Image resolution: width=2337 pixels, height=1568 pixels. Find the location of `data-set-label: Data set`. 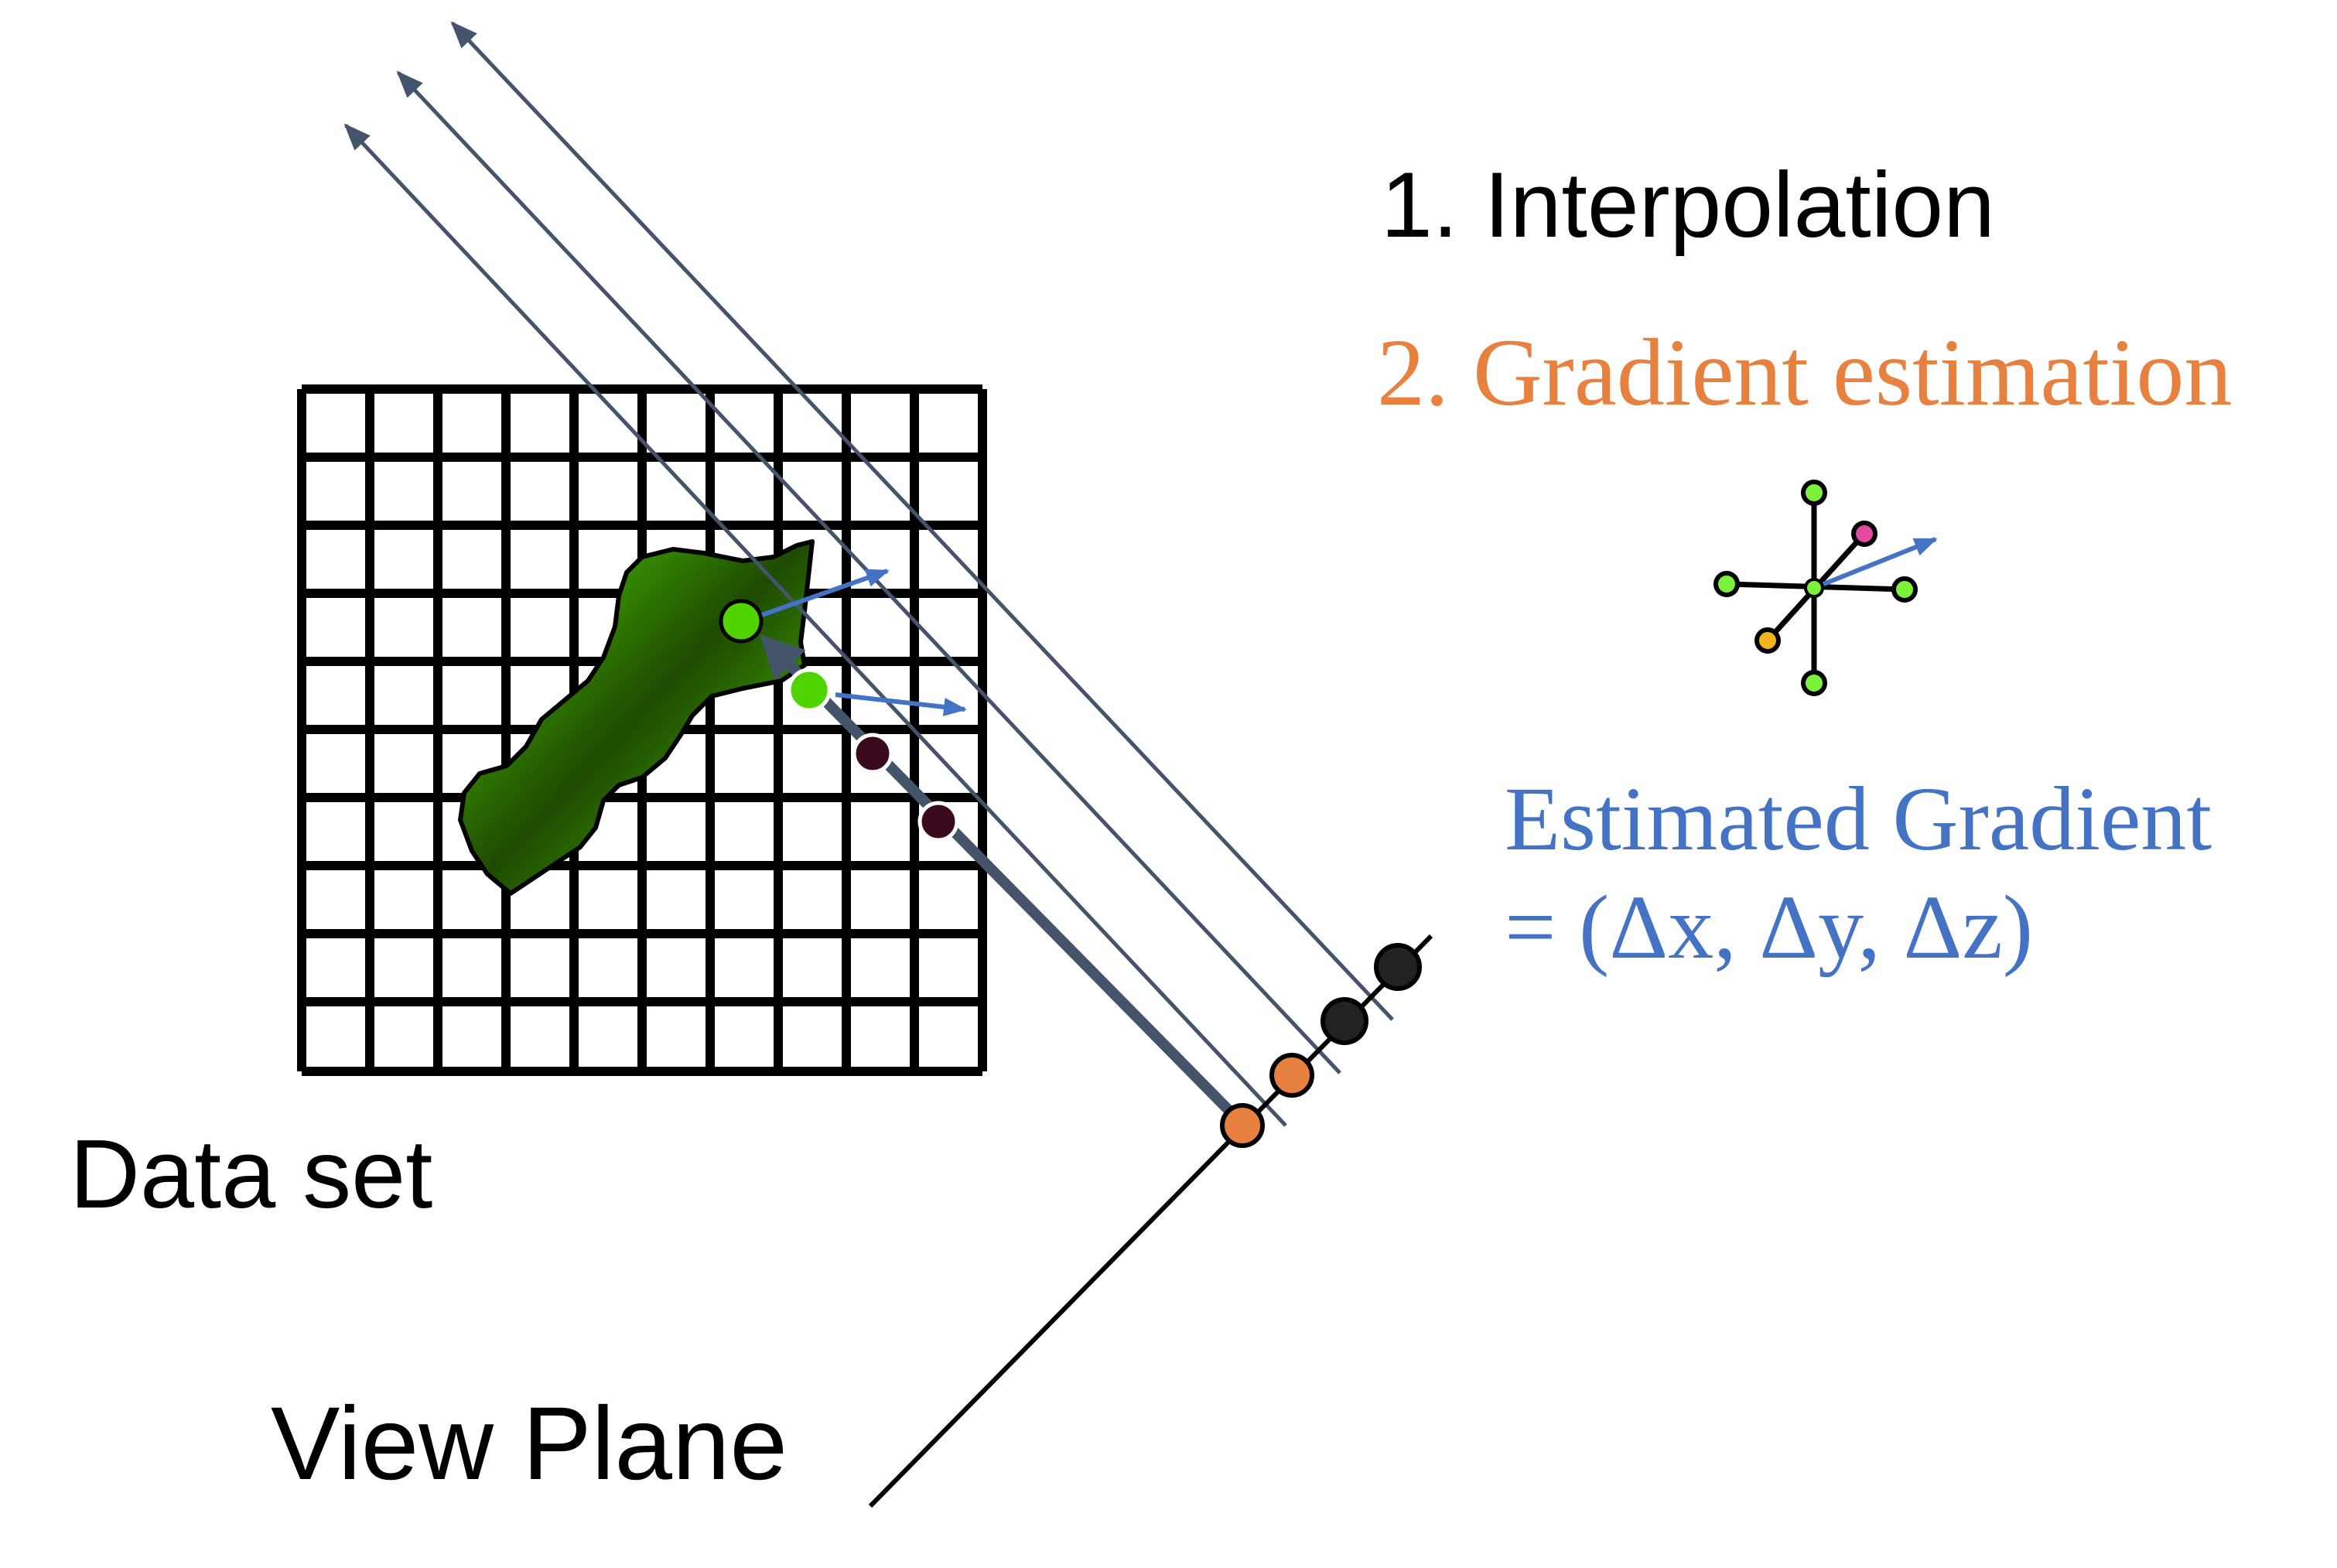

data-set-label: Data set is located at coordinates (252, 1173).